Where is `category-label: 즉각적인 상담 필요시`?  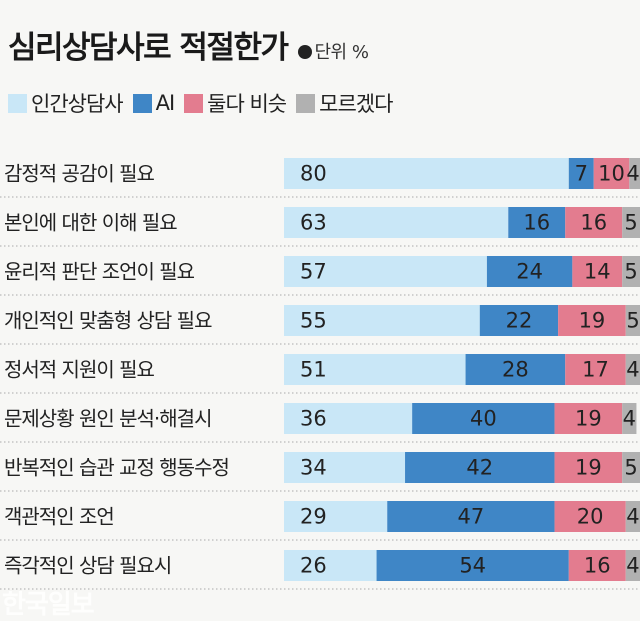
category-label: 즉각적인 상담 필요시 is located at coordinates (87, 566).